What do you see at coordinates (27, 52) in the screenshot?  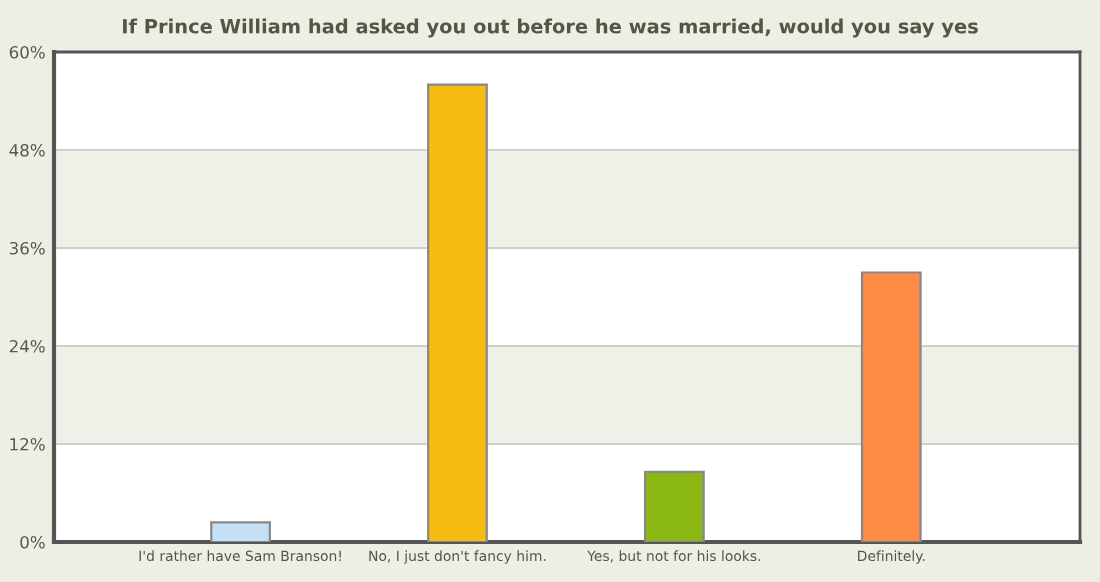 I see `y-tick-label: 60%` at bounding box center [27, 52].